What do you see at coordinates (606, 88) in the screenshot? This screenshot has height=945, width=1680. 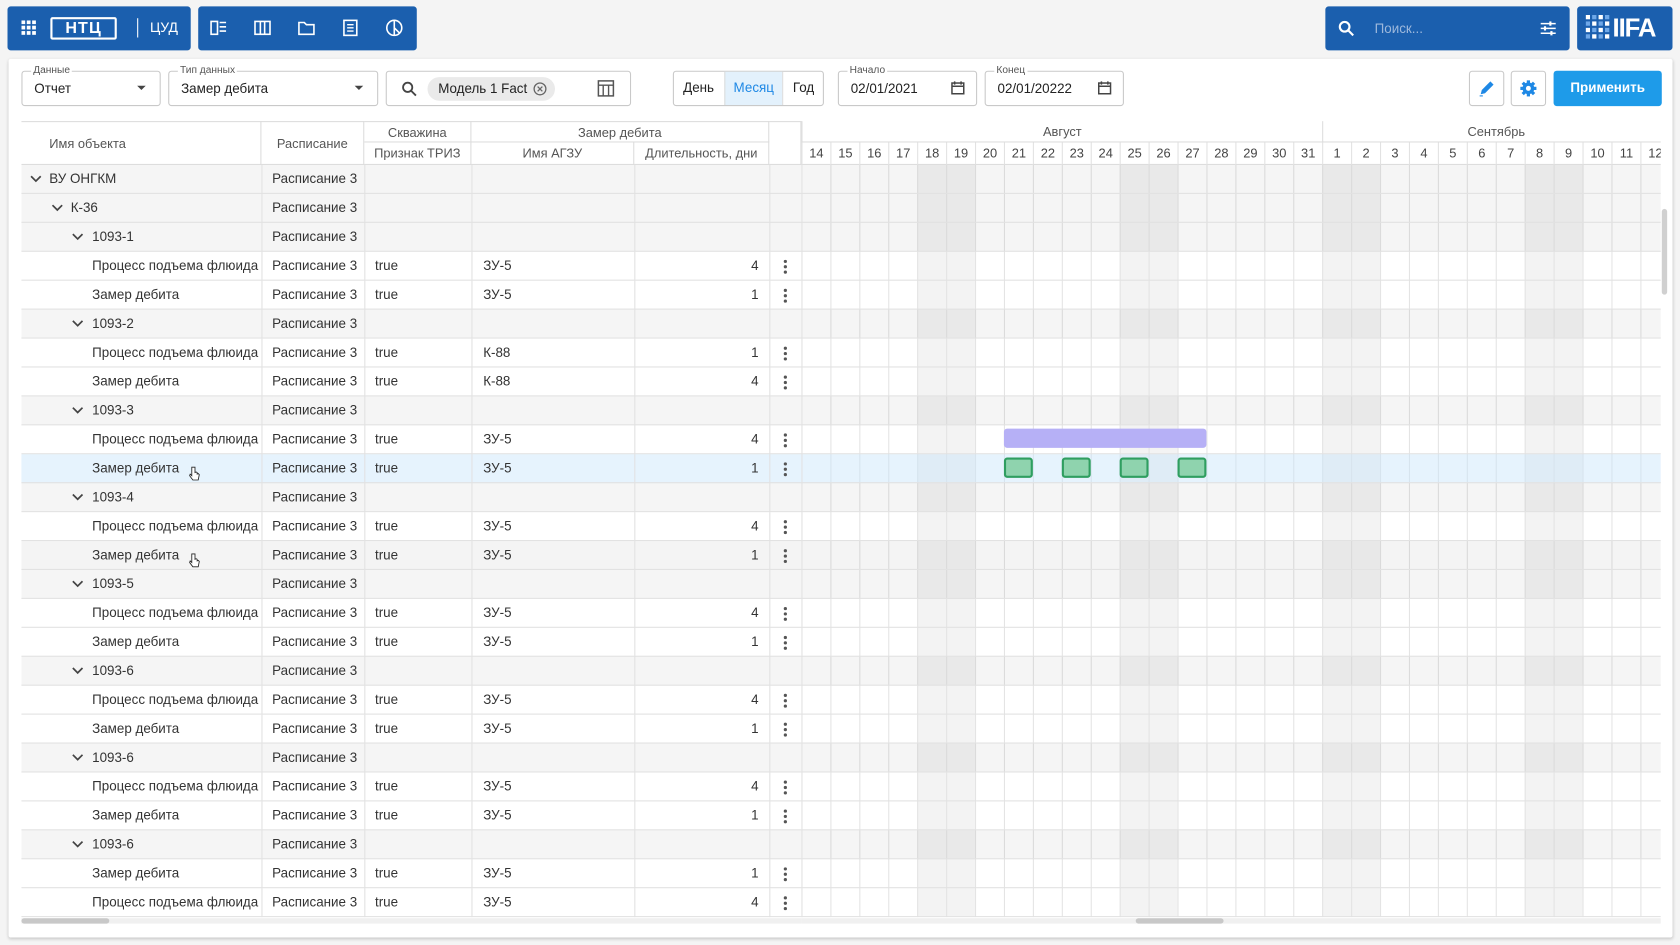 I see `table-icon` at bounding box center [606, 88].